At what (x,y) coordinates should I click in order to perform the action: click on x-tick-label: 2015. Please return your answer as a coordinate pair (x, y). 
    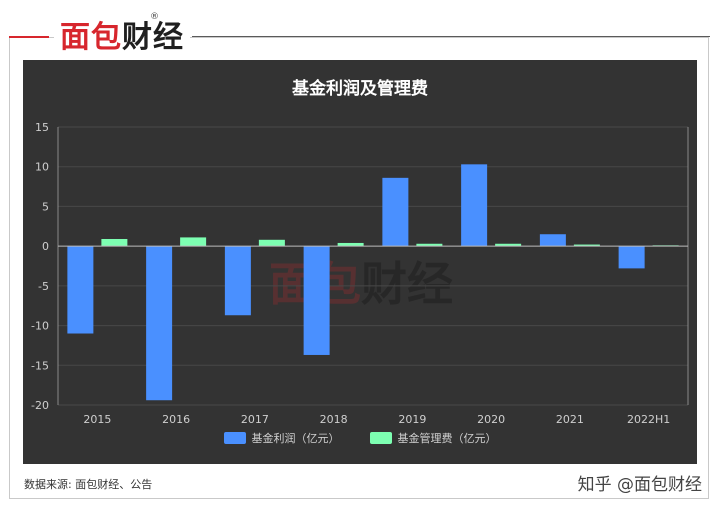
    Looking at the image, I should click on (97, 419).